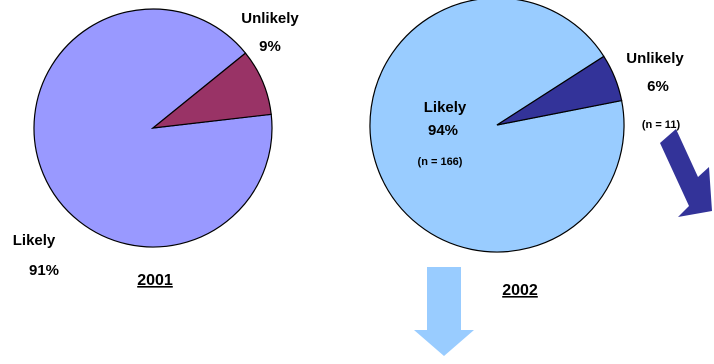  Describe the element at coordinates (155, 280) in the screenshot. I see `pie-2001-year-label: 2001` at that location.